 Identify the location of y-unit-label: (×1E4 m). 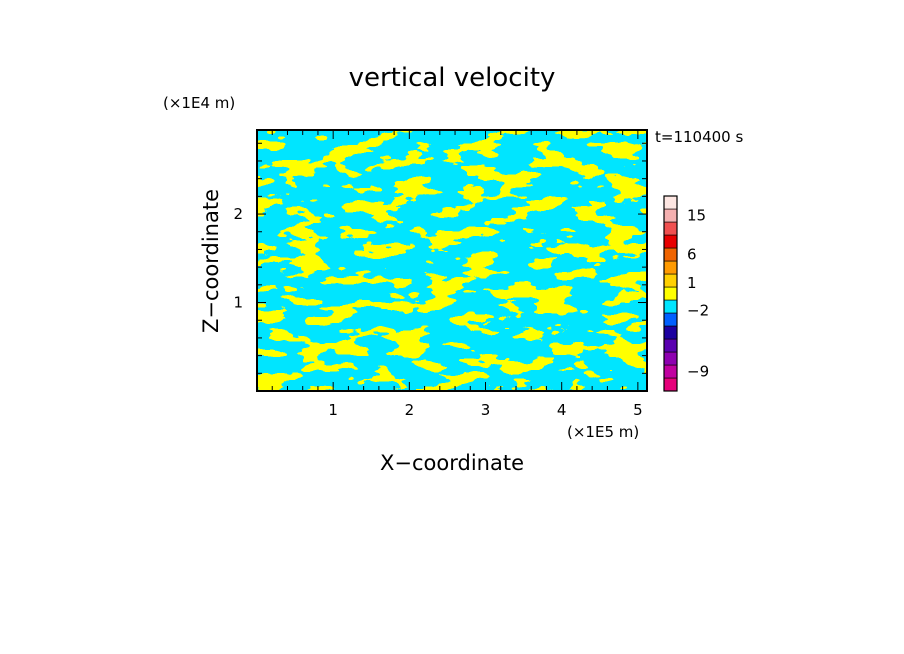
(199, 103).